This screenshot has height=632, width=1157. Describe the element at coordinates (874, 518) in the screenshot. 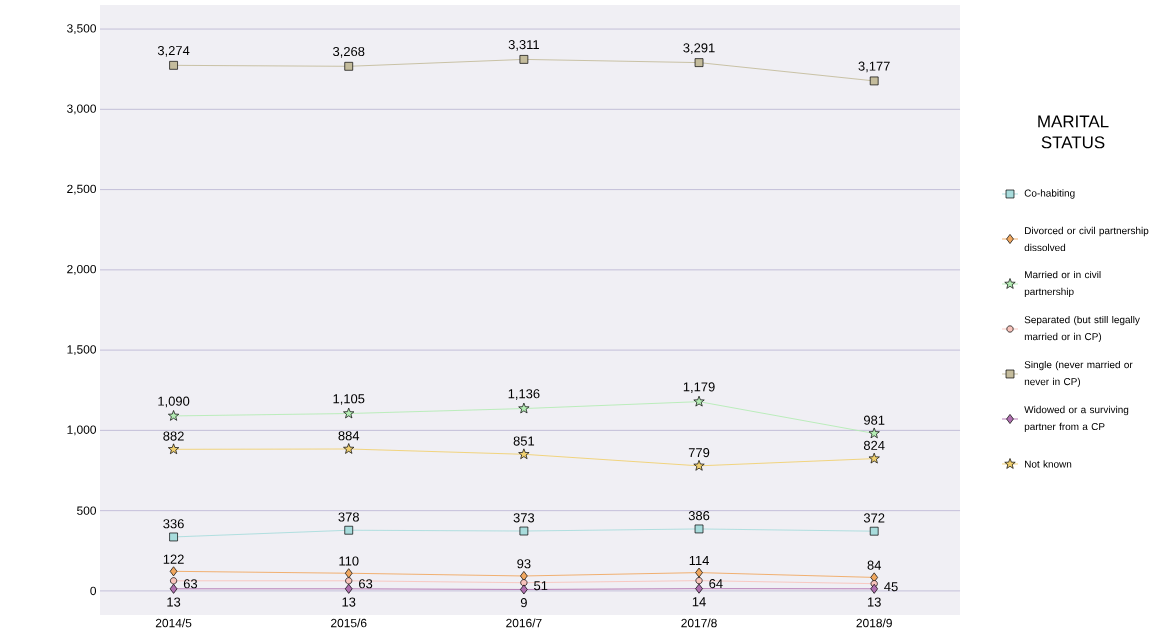

I see `data-label: 372` at that location.